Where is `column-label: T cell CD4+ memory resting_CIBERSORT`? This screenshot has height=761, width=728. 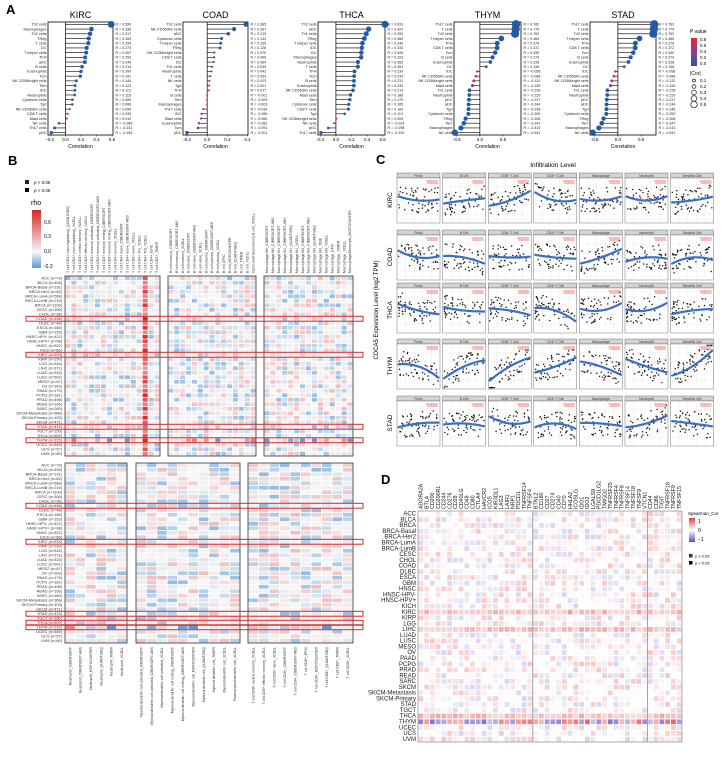 column-label: T cell CD4+ memory resting_CIBERSORT is located at coordinates (104, 239).